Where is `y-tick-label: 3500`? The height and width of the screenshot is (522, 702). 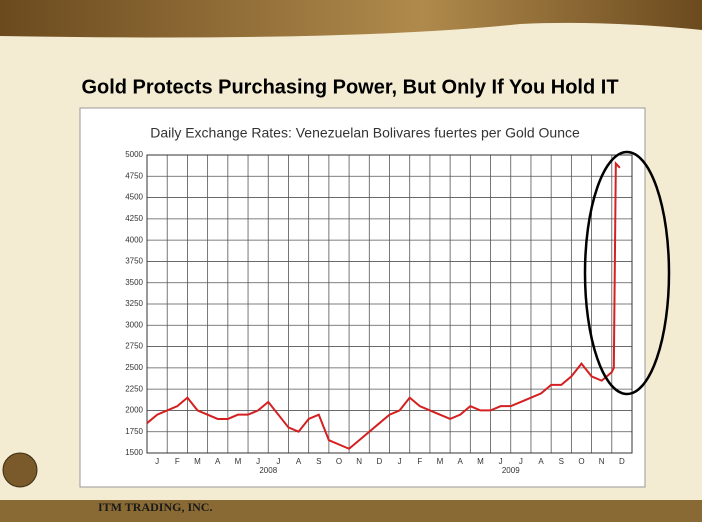 y-tick-label: 3500 is located at coordinates (134, 282).